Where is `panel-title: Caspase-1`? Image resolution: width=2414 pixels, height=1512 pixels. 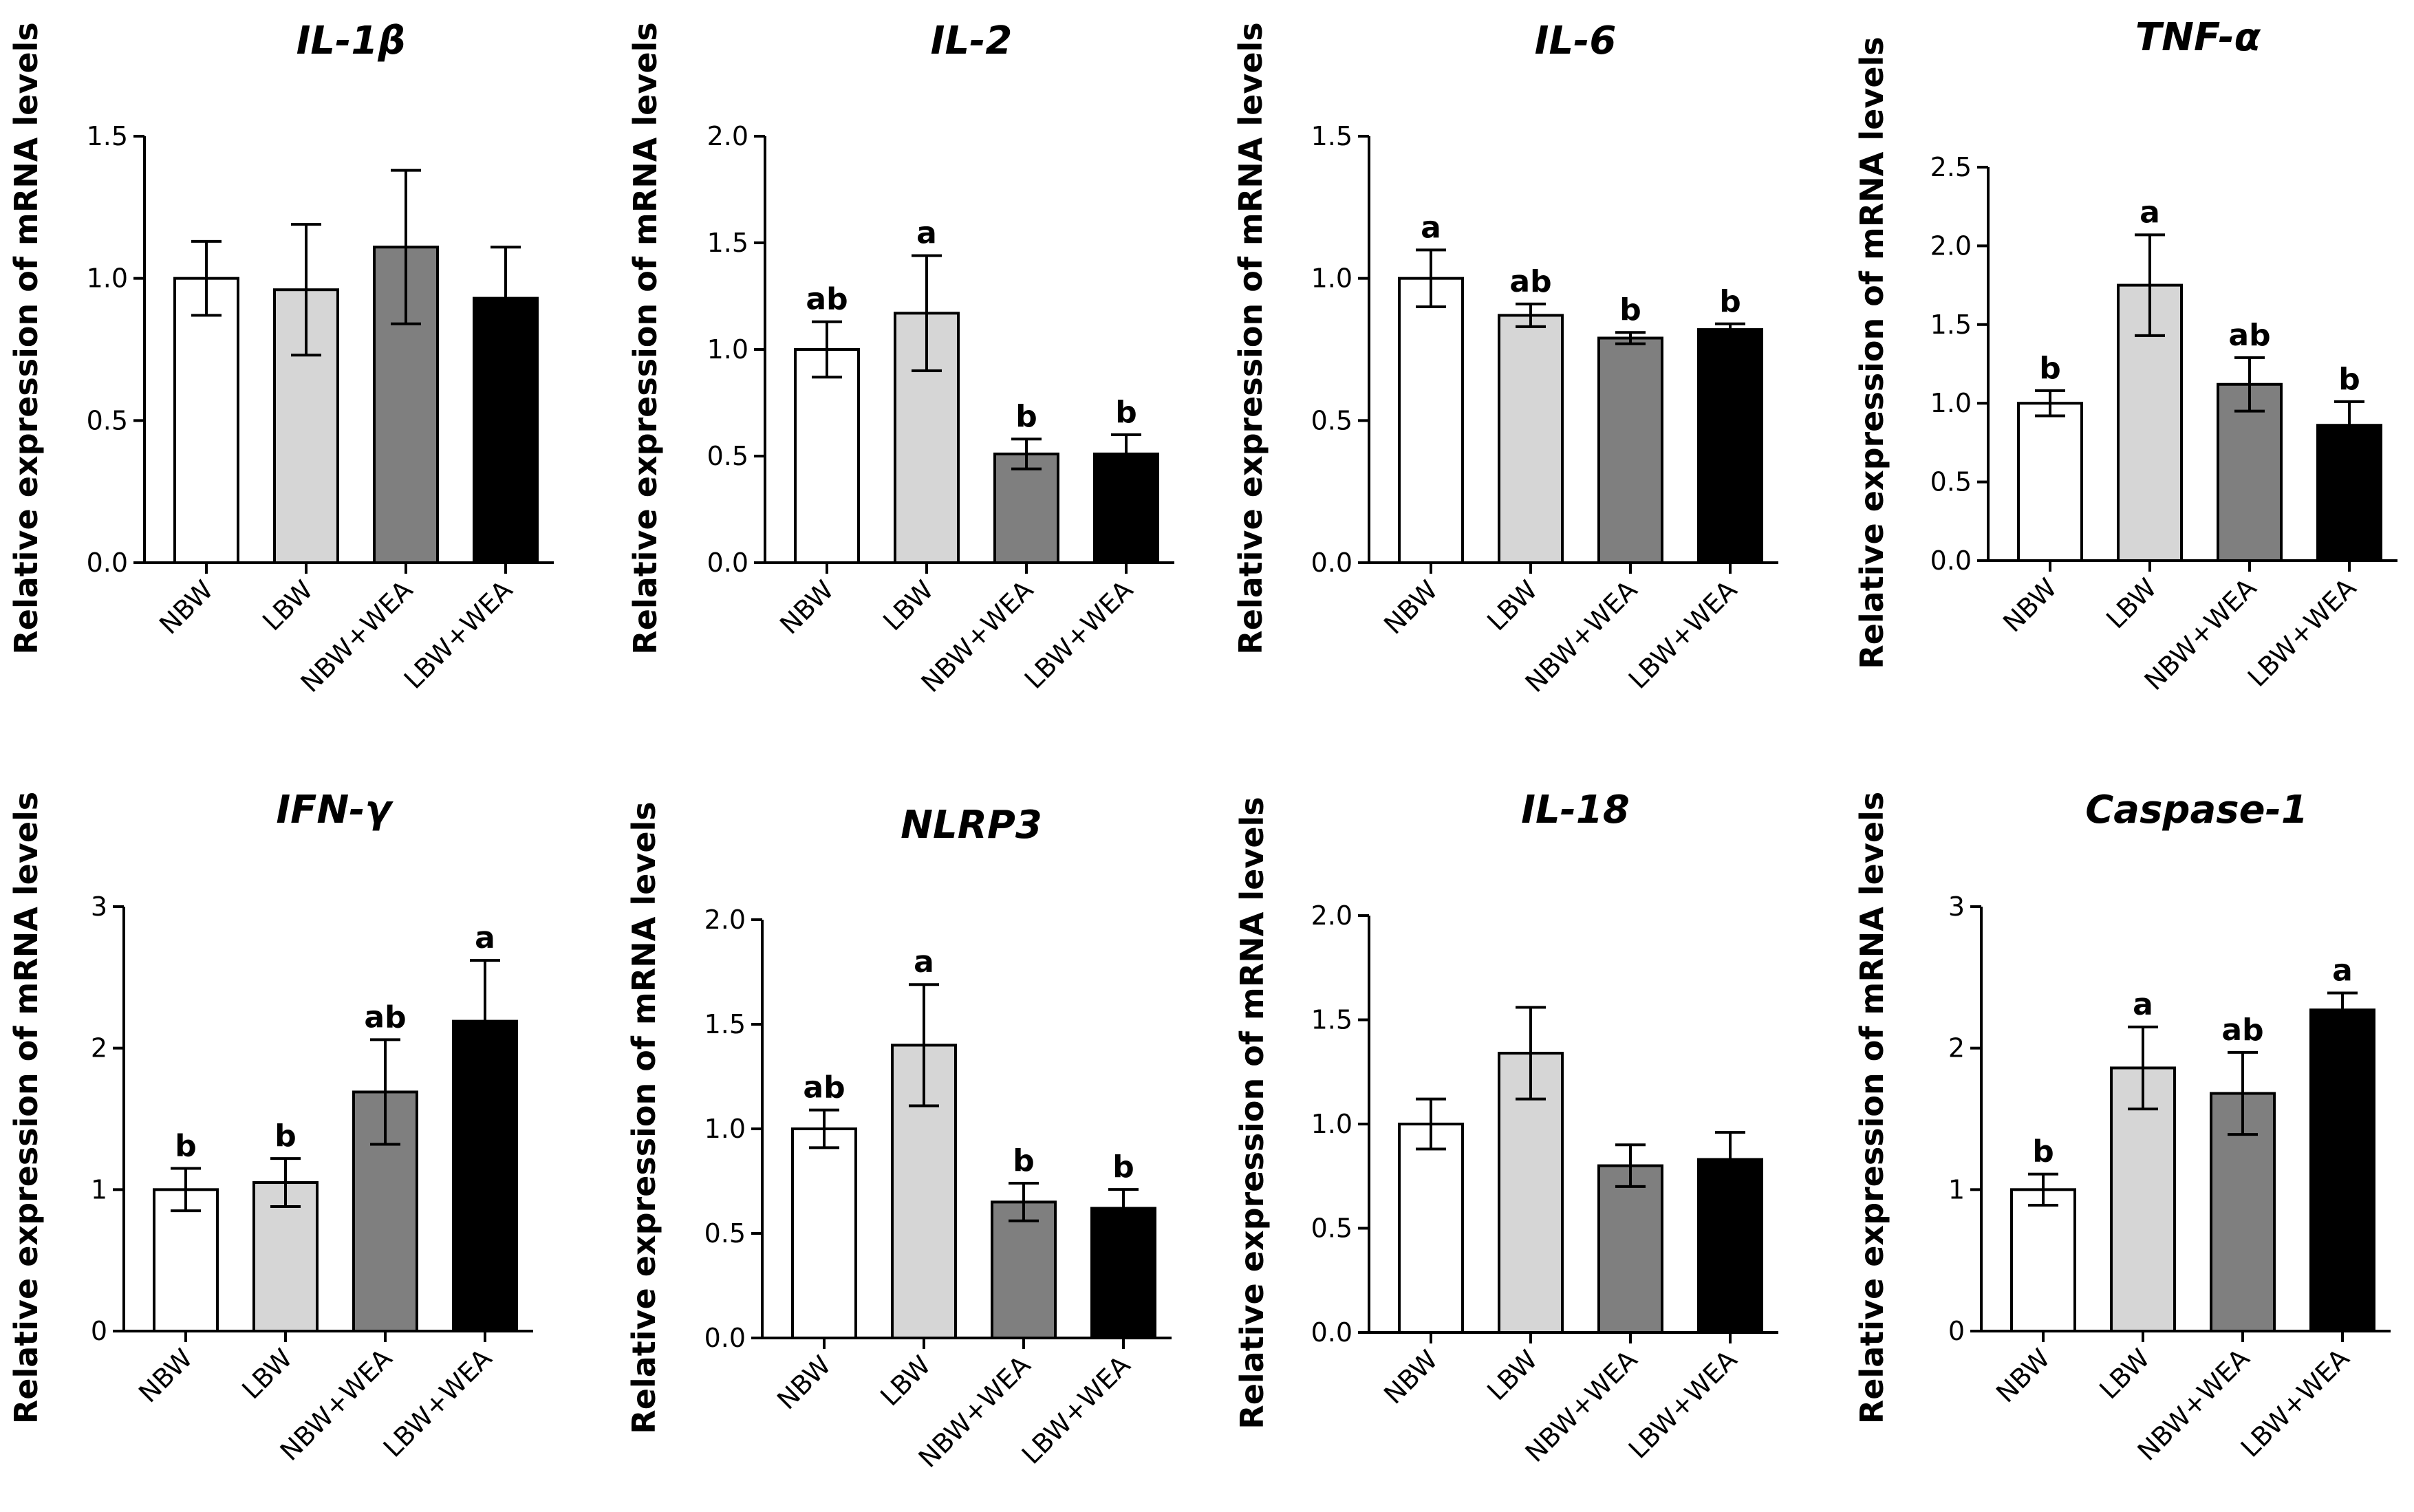 panel-title: Caspase-1 is located at coordinates (2196, 810).